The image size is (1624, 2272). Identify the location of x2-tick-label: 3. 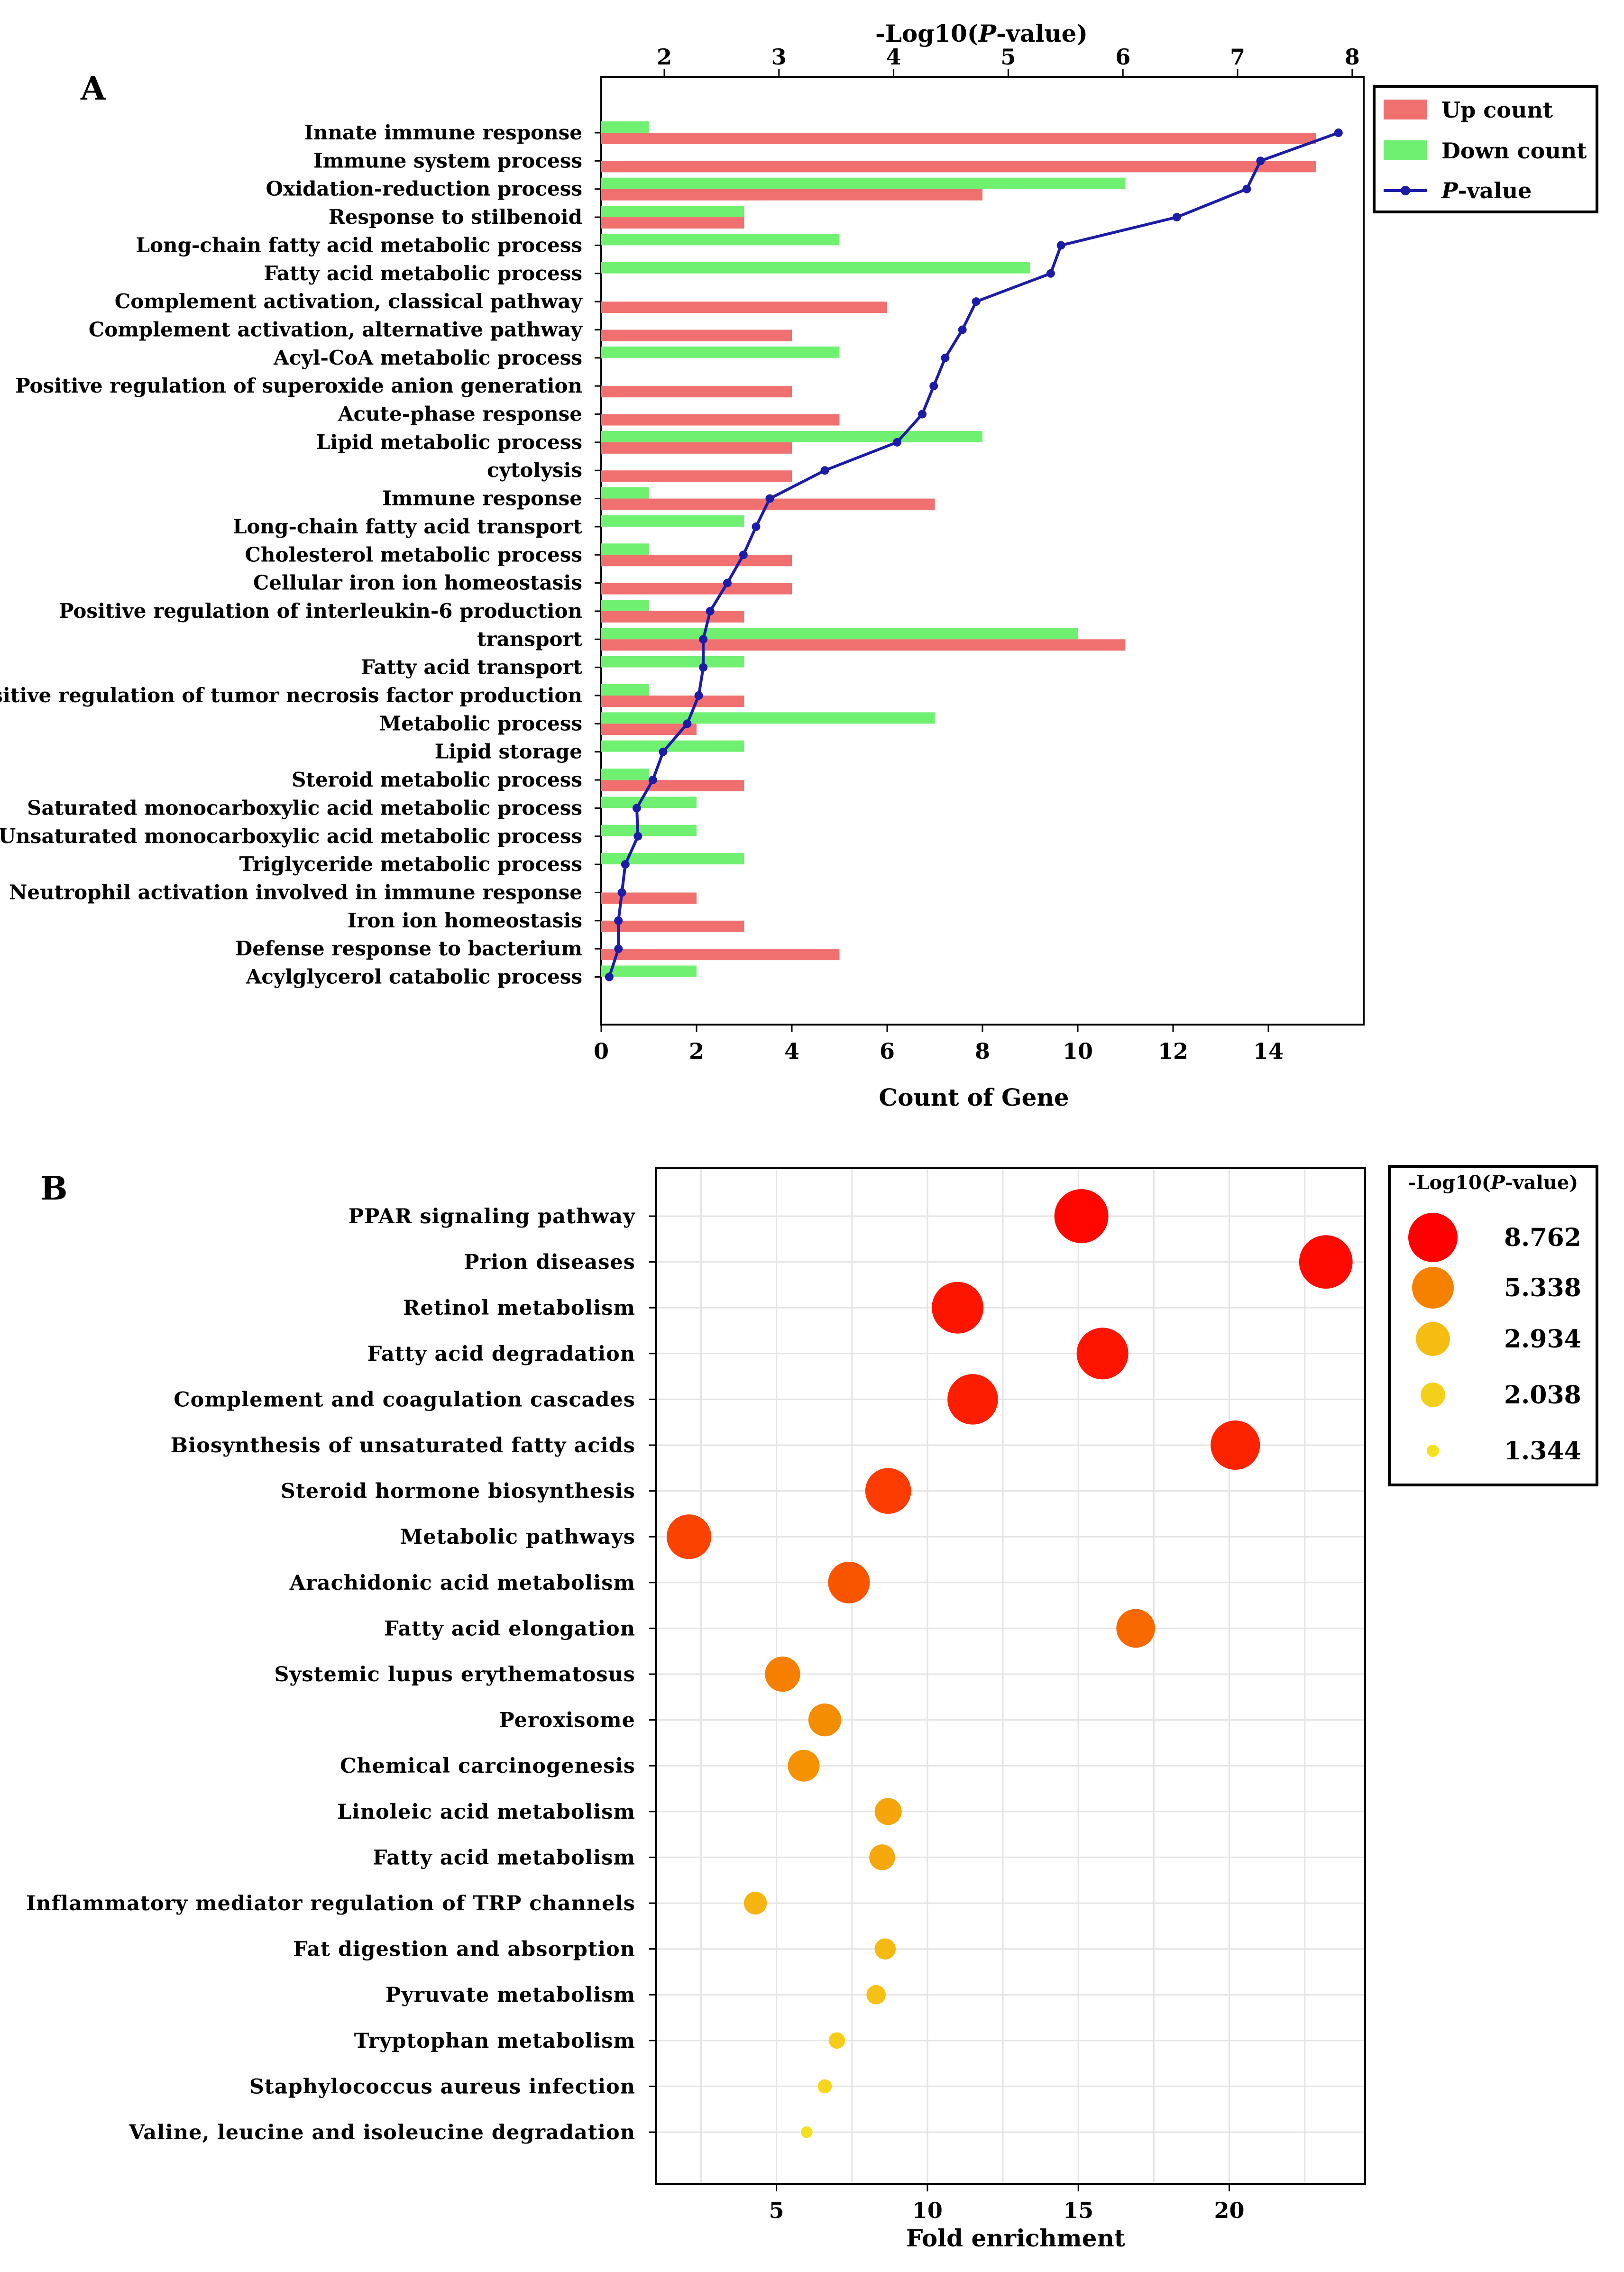
(779, 57).